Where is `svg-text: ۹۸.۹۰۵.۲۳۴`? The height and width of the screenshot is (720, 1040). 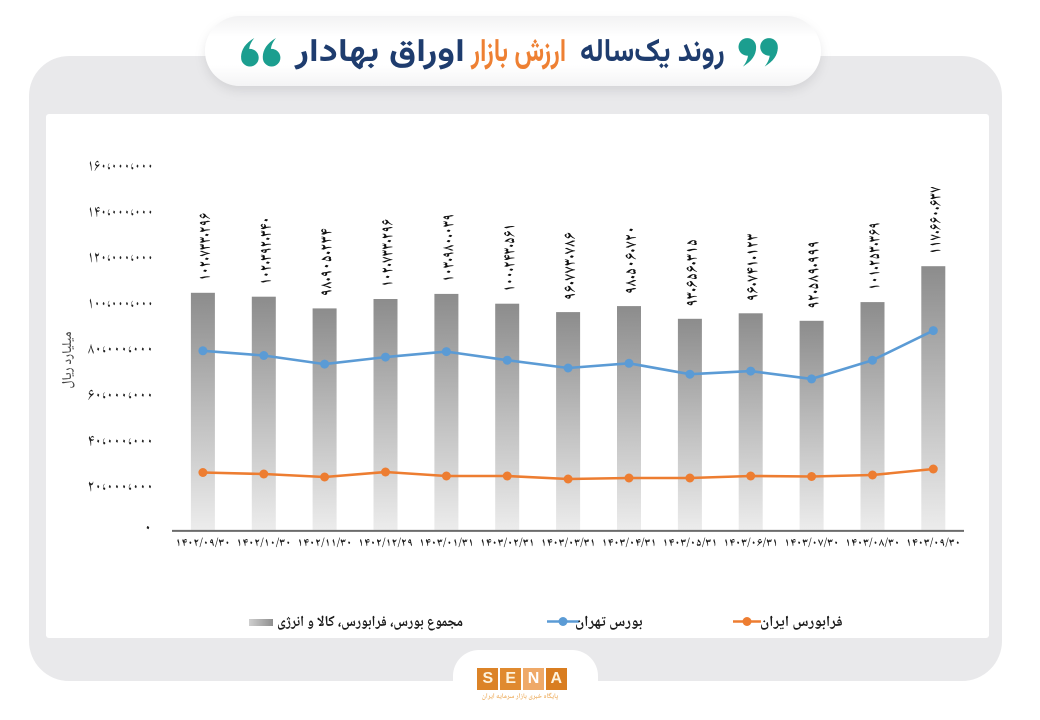
svg-text: ۹۸.۹۰۵.۲۳۴ is located at coordinates (326, 262).